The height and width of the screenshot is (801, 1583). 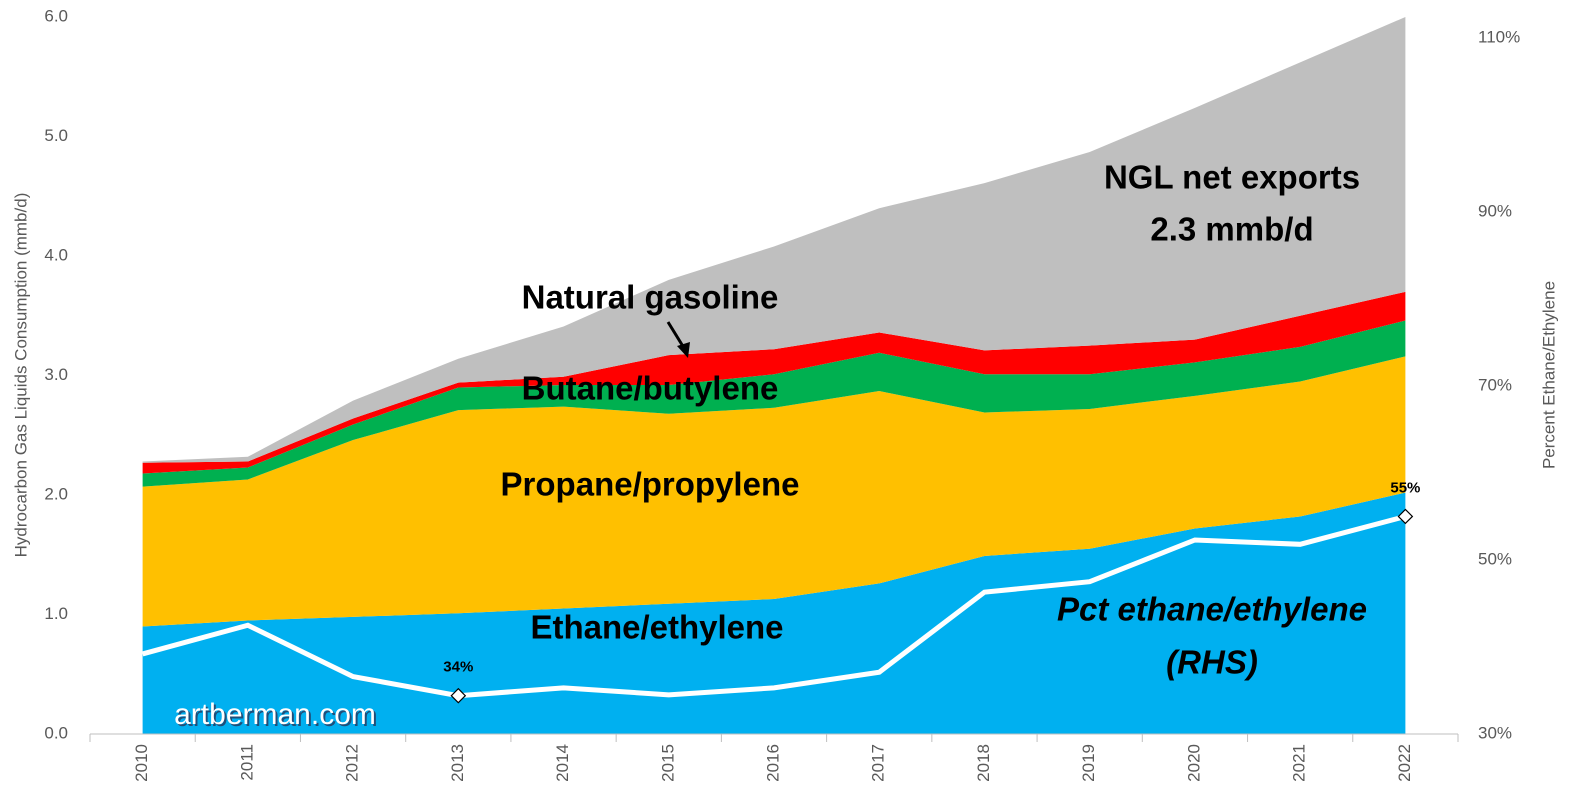 What do you see at coordinates (56, 15) in the screenshot?
I see `y-tick-label: 6.0` at bounding box center [56, 15].